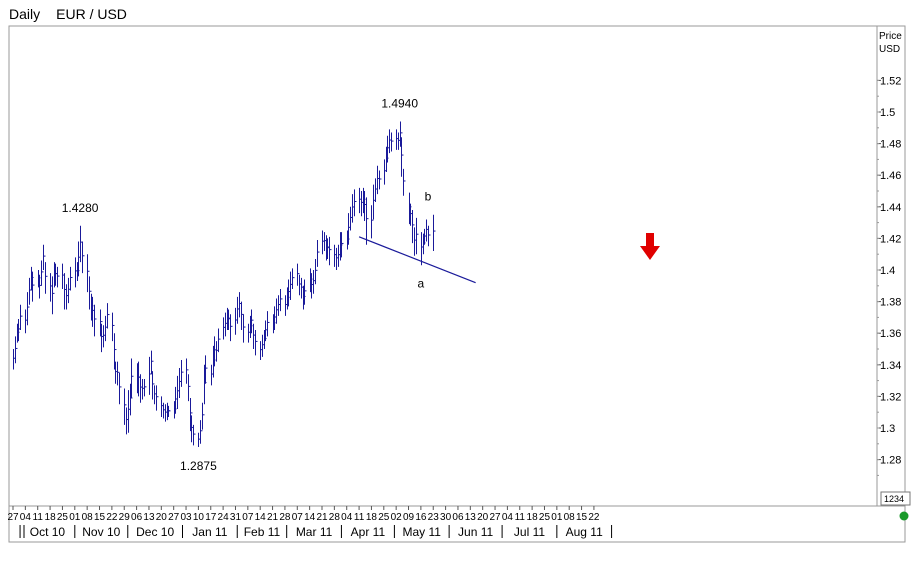 Image resolution: width=917 pixels, height=561 pixels. What do you see at coordinates (890, 397) in the screenshot?
I see `y-tick-label: 1.32` at bounding box center [890, 397].